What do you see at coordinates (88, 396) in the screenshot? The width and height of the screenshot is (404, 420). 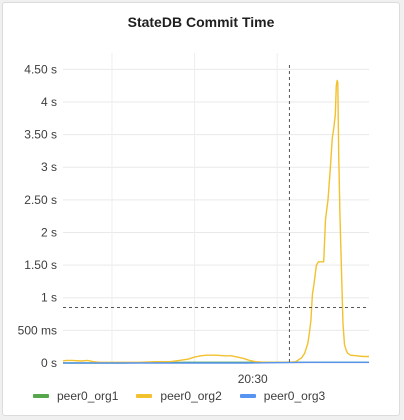 I see `legend-label: peer0_org1` at bounding box center [88, 396].